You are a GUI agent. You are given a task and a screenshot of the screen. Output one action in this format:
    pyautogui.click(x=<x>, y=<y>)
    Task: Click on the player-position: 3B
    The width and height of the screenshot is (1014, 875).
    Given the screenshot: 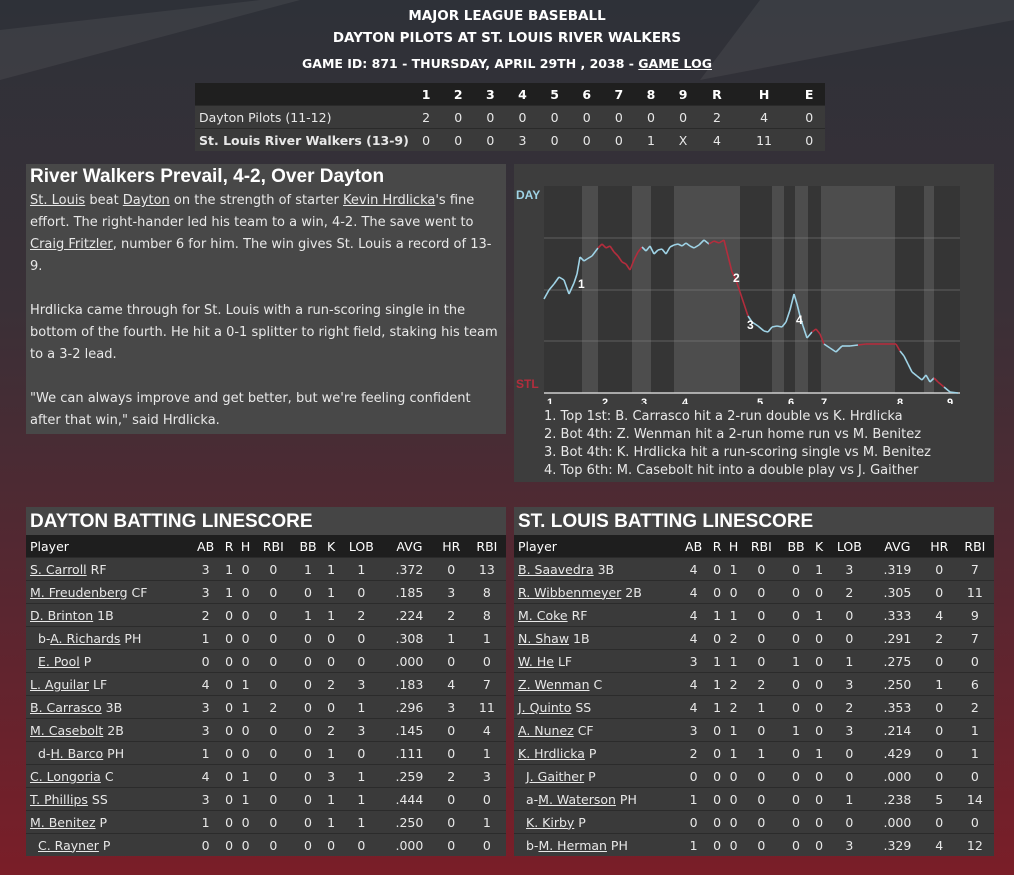 What is the action you would take?
    pyautogui.click(x=604, y=569)
    